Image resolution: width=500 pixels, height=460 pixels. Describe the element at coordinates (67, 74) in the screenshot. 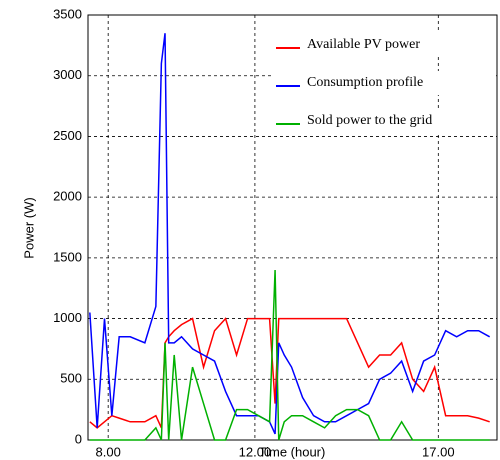

I see `y-tick-label: 3000` at that location.